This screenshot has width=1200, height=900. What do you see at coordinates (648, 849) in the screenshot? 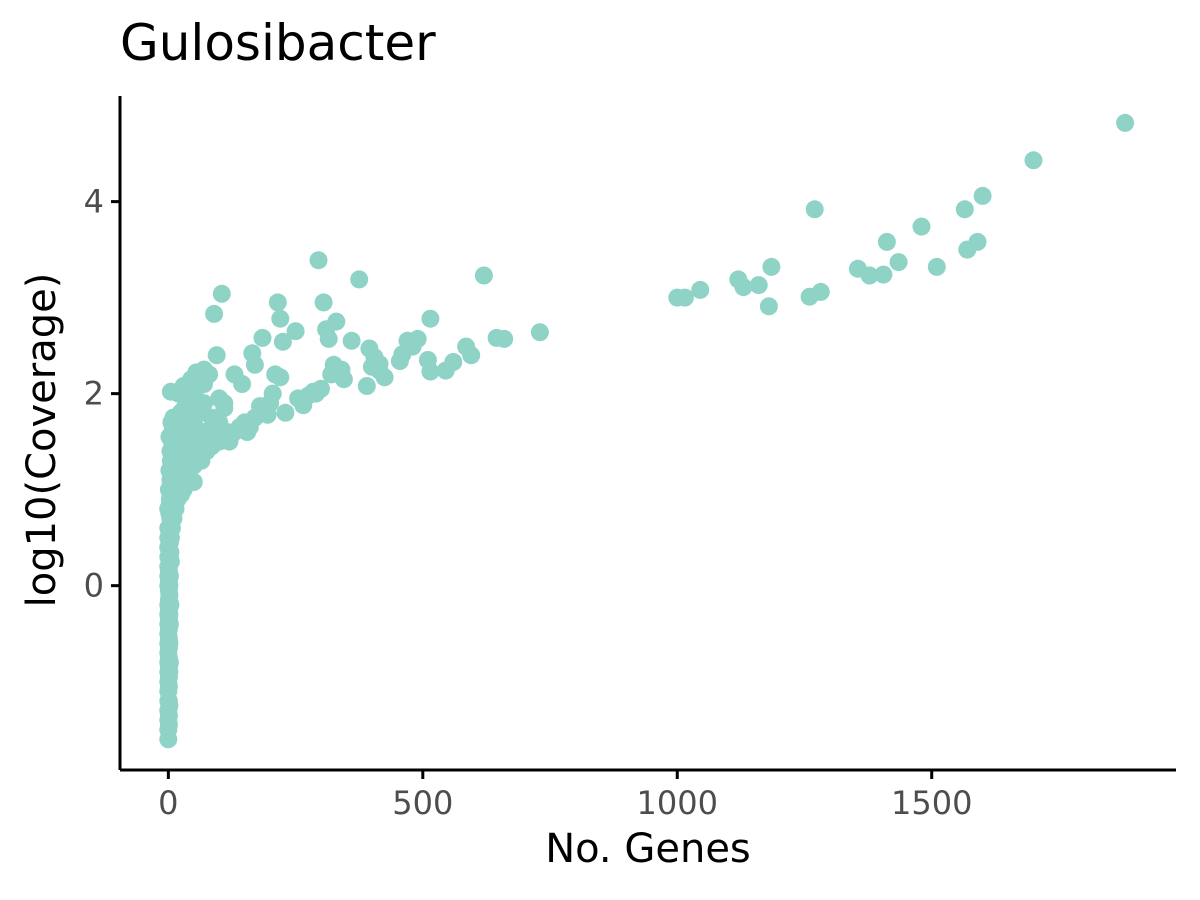
I see `x-axis-label: No. Genes` at bounding box center [648, 849].